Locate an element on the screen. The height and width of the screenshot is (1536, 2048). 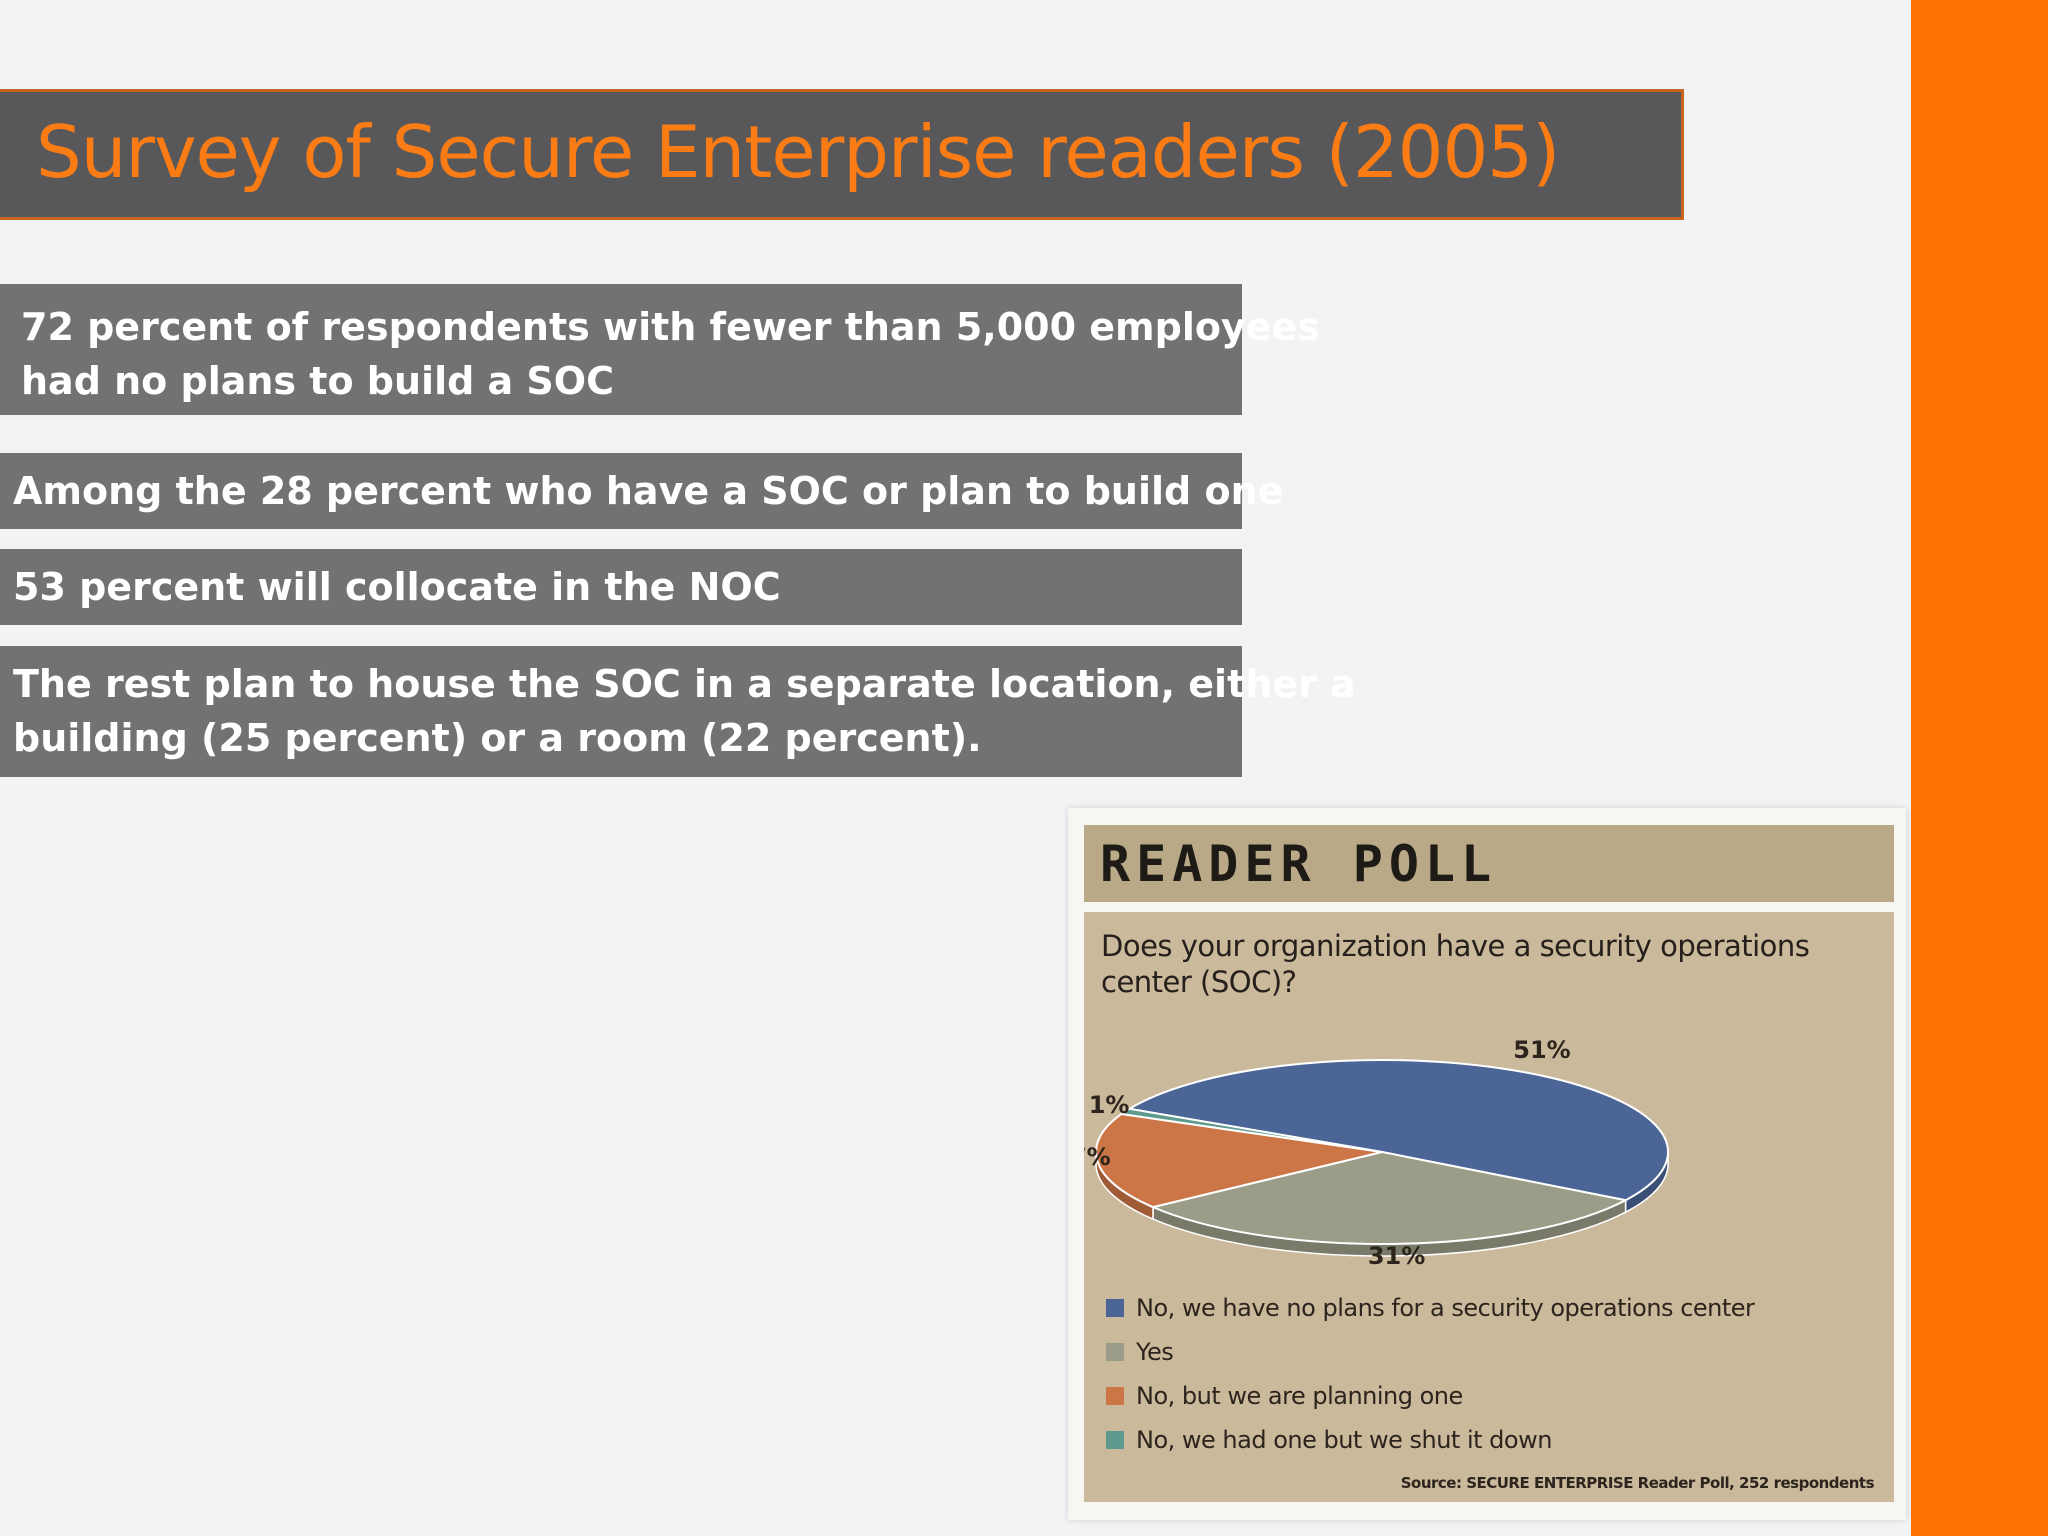
legend-label-4: No, we had one but we shut it down is located at coordinates (1344, 1440).